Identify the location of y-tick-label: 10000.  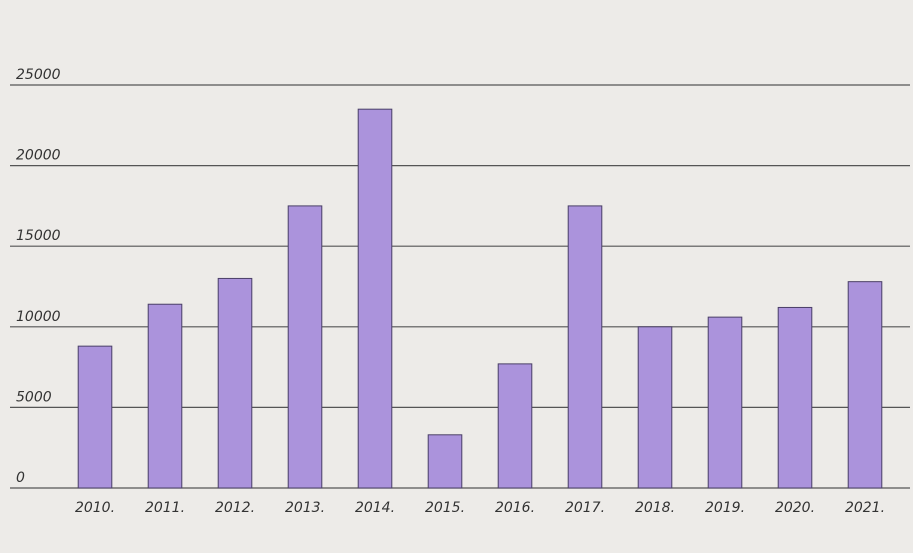
(38, 317).